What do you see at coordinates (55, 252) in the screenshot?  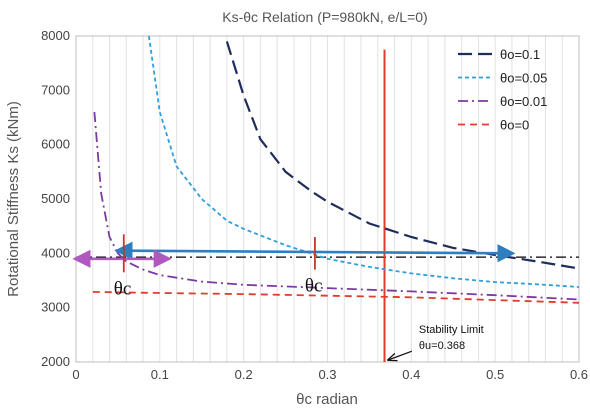 I see `y-tick-label: 4000` at bounding box center [55, 252].